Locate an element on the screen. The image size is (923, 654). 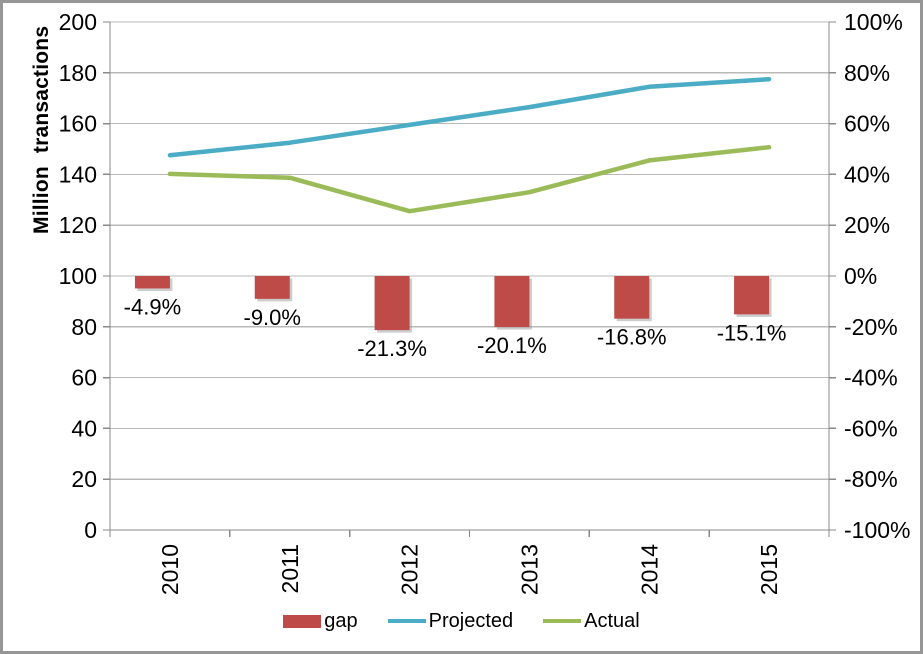
legend-label: Projected is located at coordinates (471, 620).